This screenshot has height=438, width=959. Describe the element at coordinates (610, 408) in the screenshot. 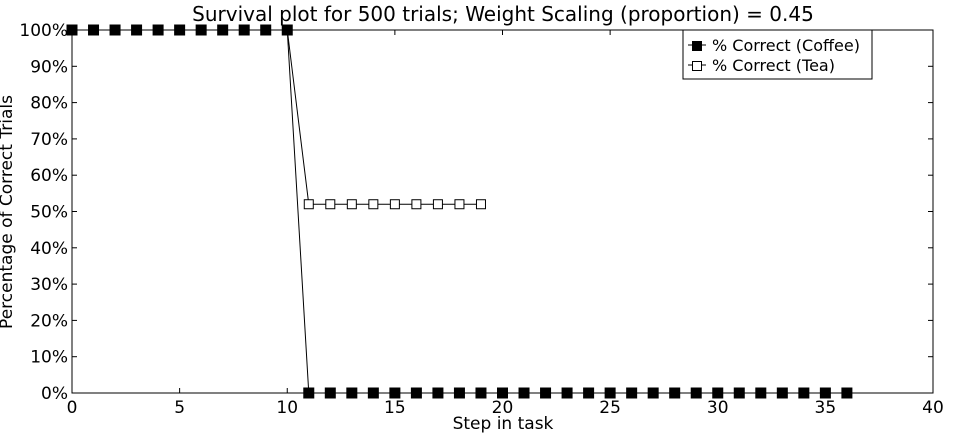

I see `x-tick-label: 25` at that location.